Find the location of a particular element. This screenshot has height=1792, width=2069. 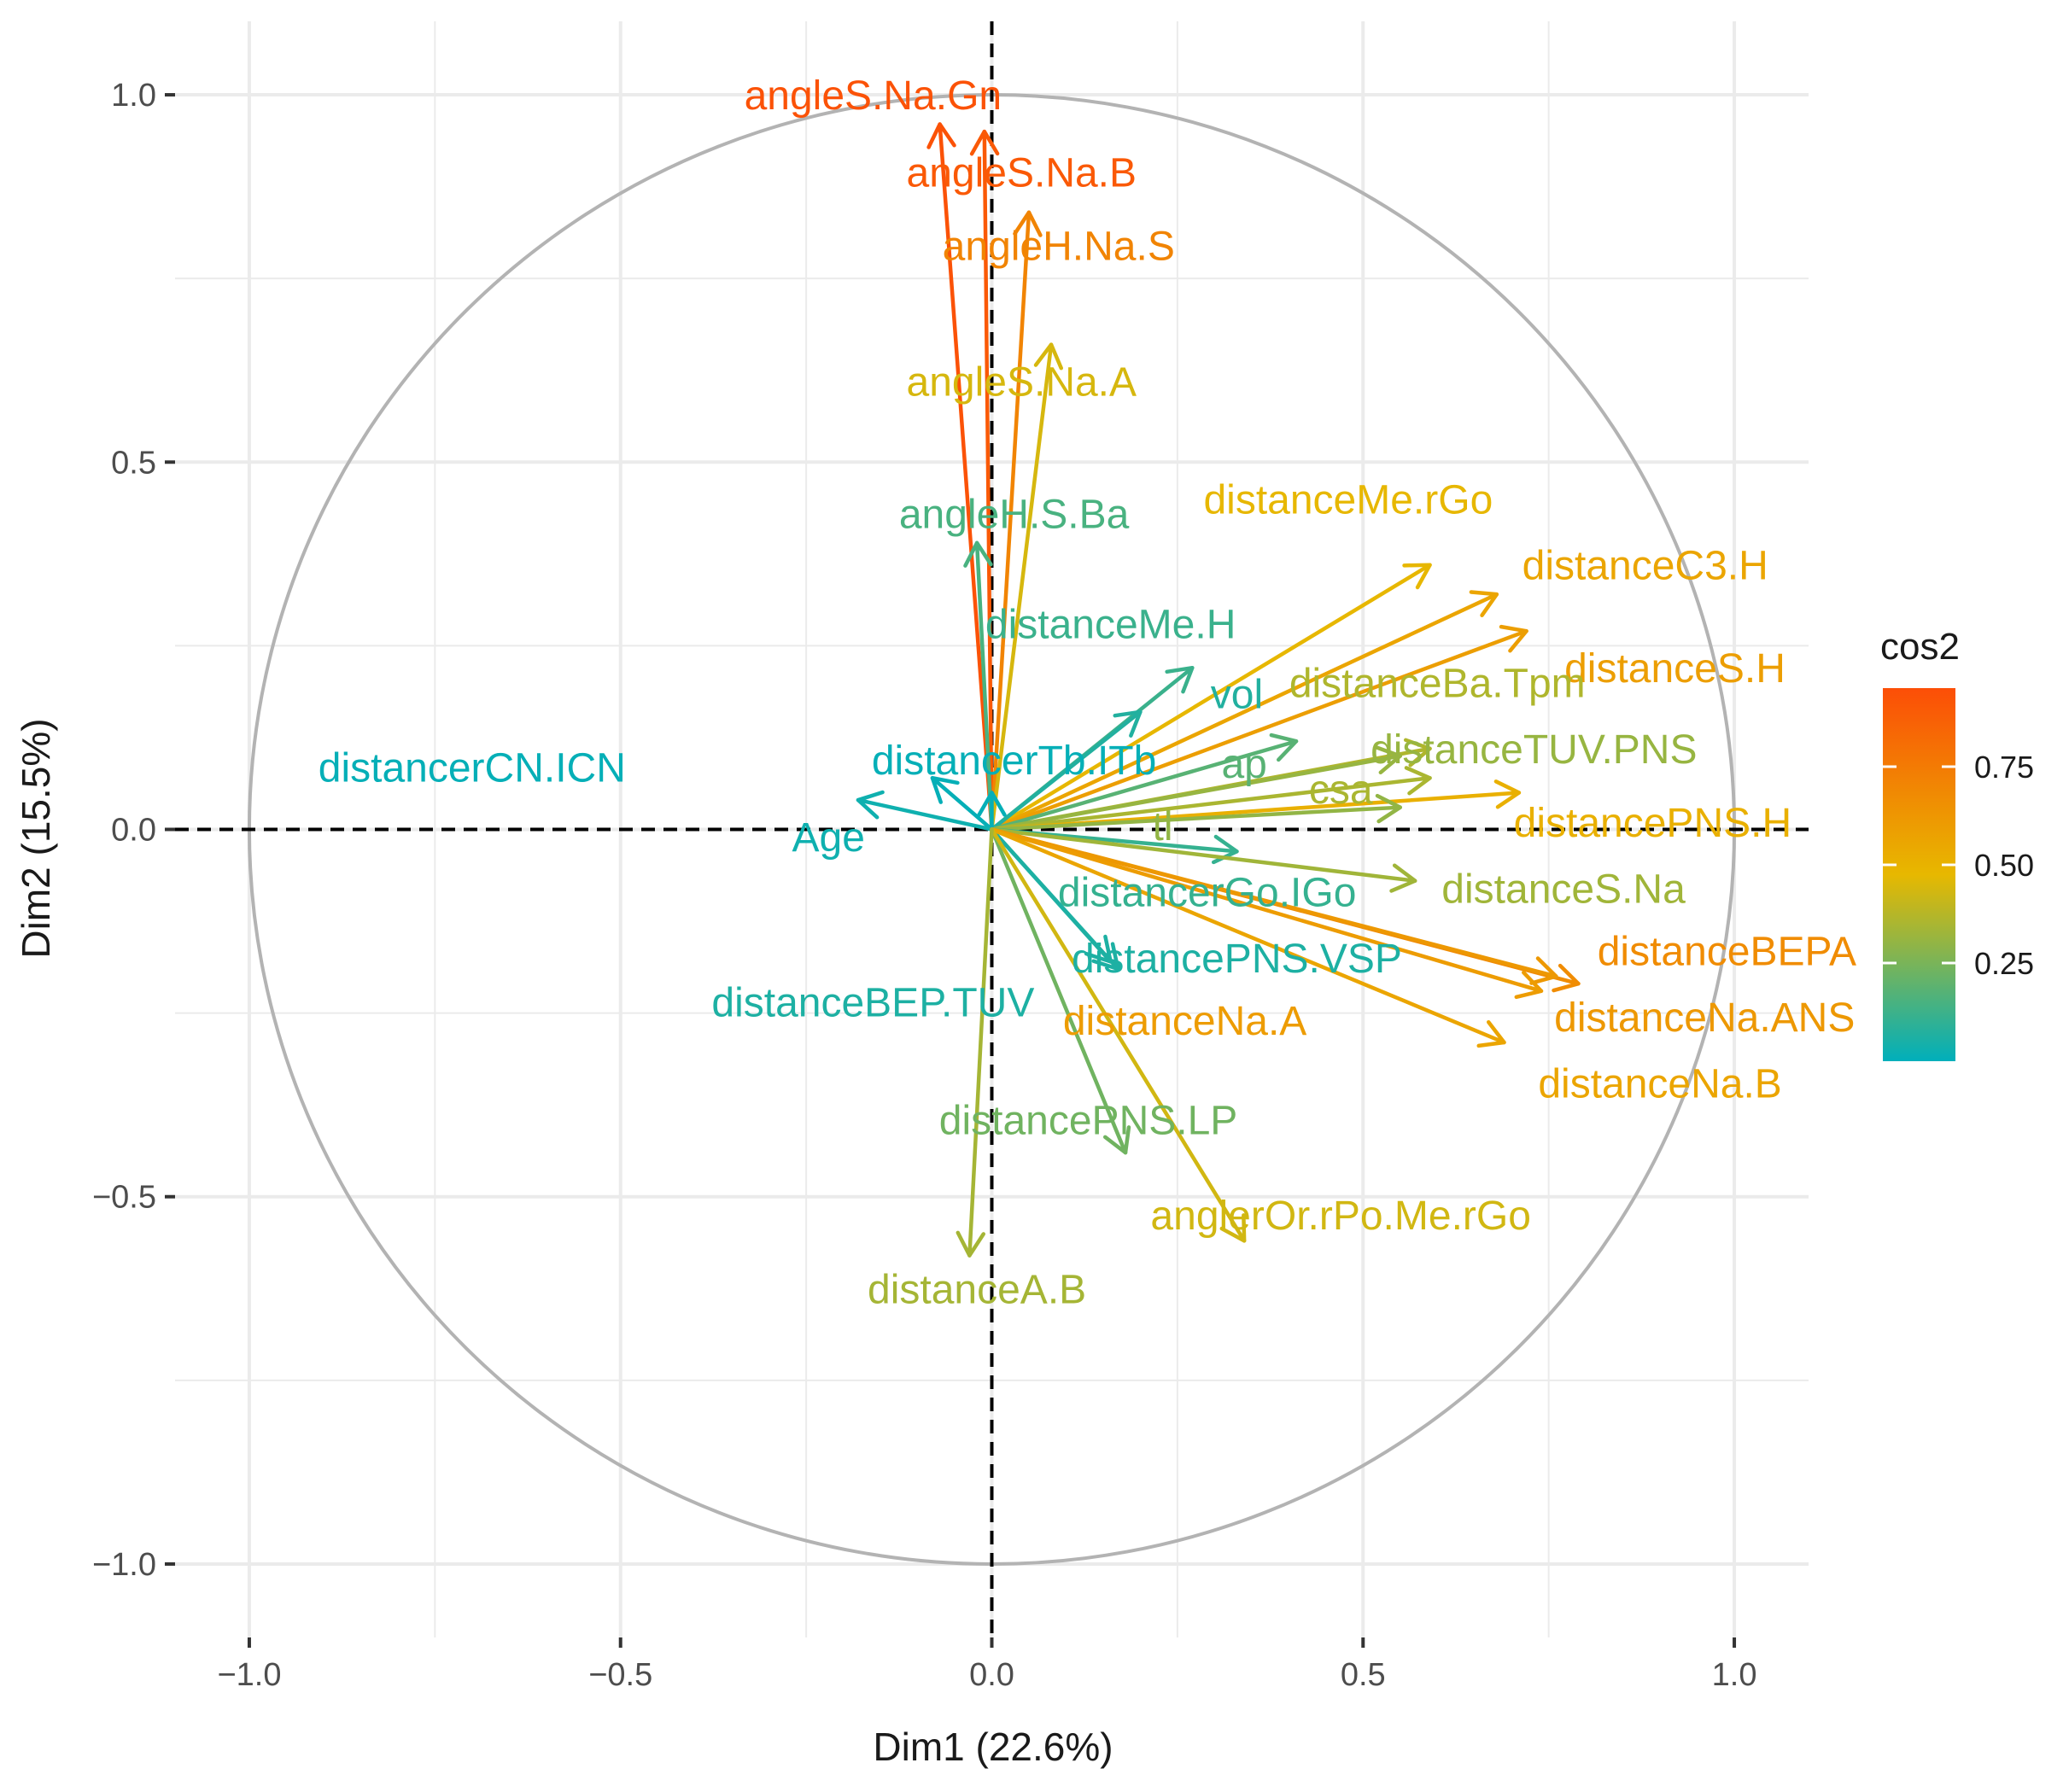

variable-arrow-angleS.Na.B is located at coordinates (984, 480).